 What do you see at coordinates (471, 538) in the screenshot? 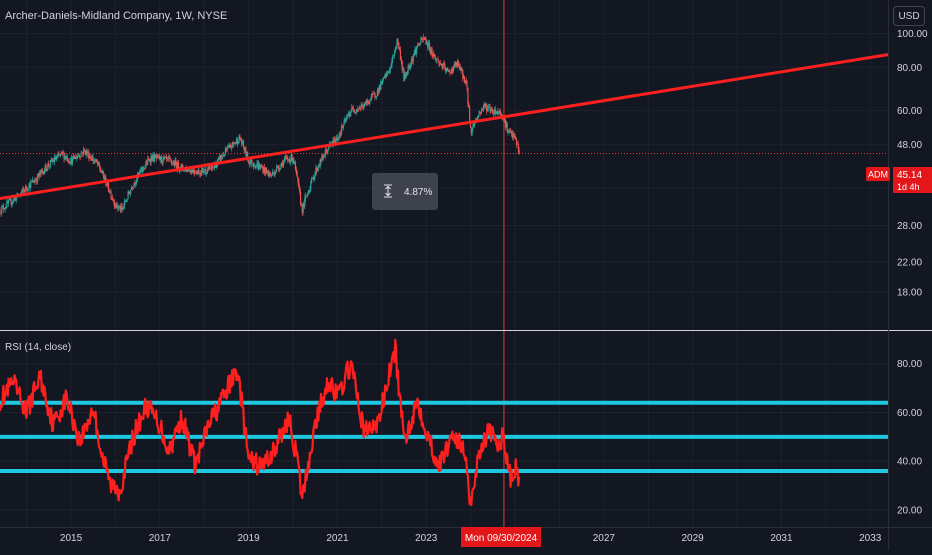
I see `time-axis: 2015 2017 2019 2021 2023 2027 2029 2031 2033` at bounding box center [471, 538].